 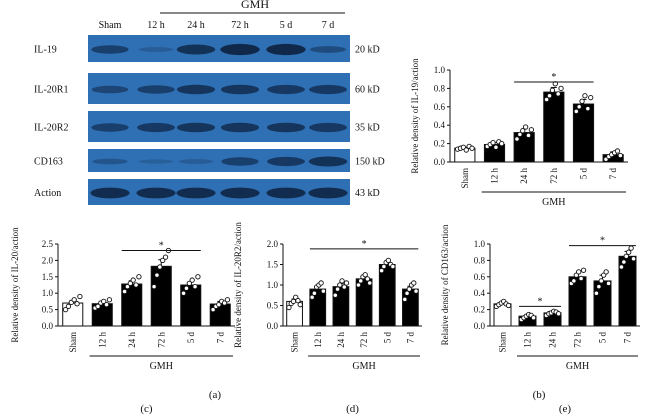 What do you see at coordinates (146, 409) in the screenshot?
I see `panel-caption: (c)` at bounding box center [146, 409].